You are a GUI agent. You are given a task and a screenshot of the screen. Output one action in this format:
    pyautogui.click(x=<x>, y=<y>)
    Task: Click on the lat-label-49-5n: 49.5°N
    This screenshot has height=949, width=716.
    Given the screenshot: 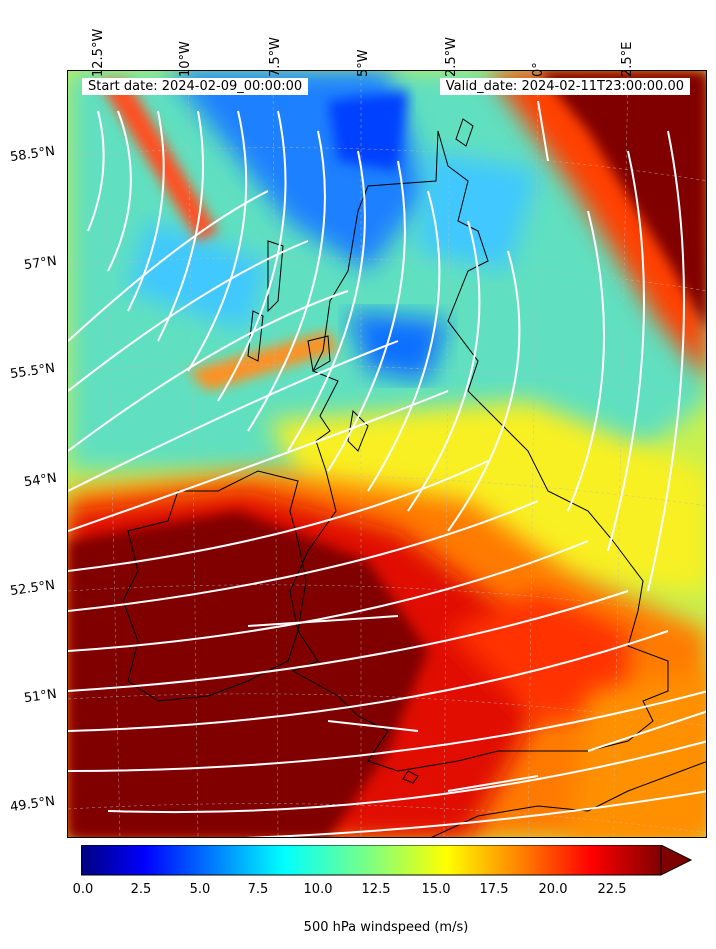 What is the action you would take?
    pyautogui.click(x=32, y=804)
    